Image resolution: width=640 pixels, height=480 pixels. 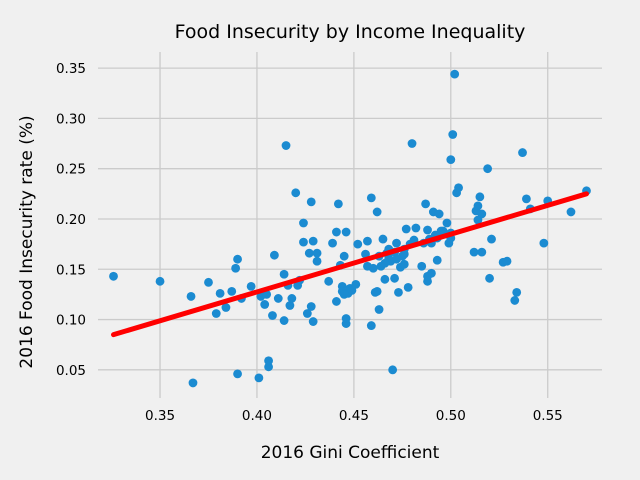 I want to click on y-tick-label: 0.15, so click(x=71, y=270).